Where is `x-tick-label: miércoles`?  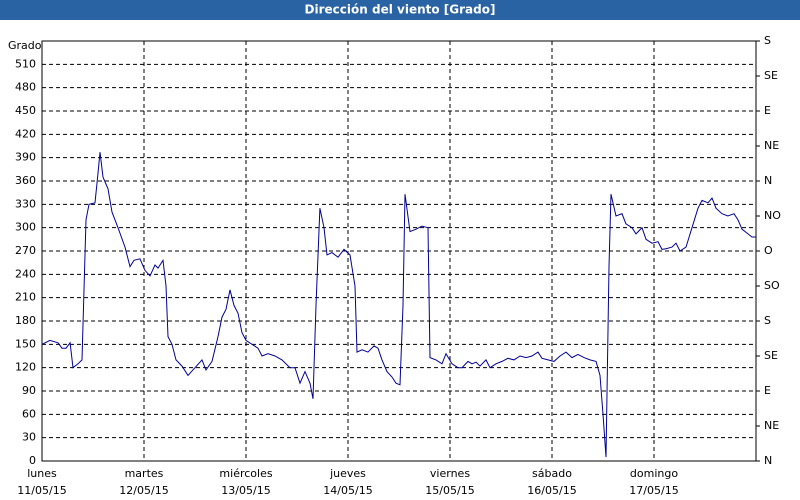 x-tick-label: miércoles is located at coordinates (245, 473).